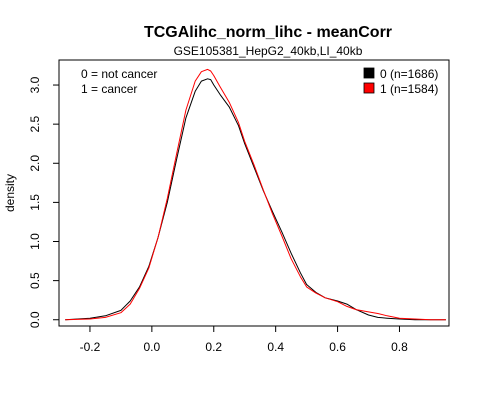  What do you see at coordinates (275, 347) in the screenshot?
I see `x-tick-label: 0.4` at bounding box center [275, 347].